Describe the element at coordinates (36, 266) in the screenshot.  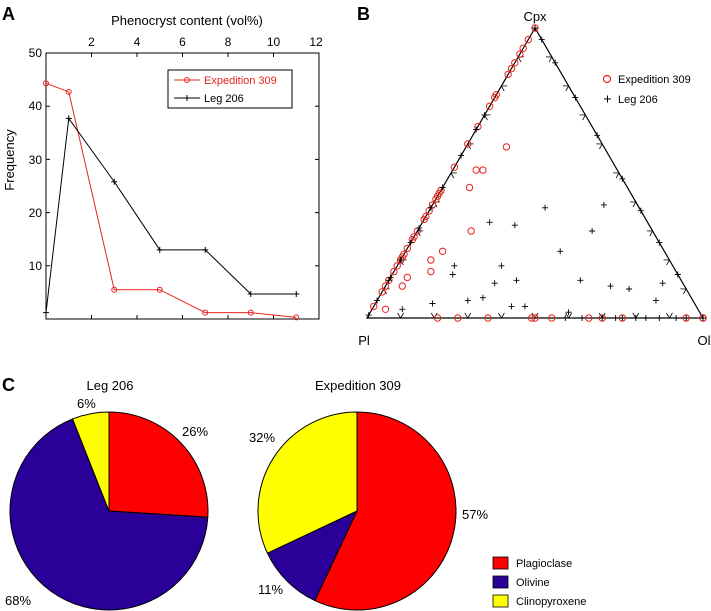
I see `y-tick-label: 10` at that location.